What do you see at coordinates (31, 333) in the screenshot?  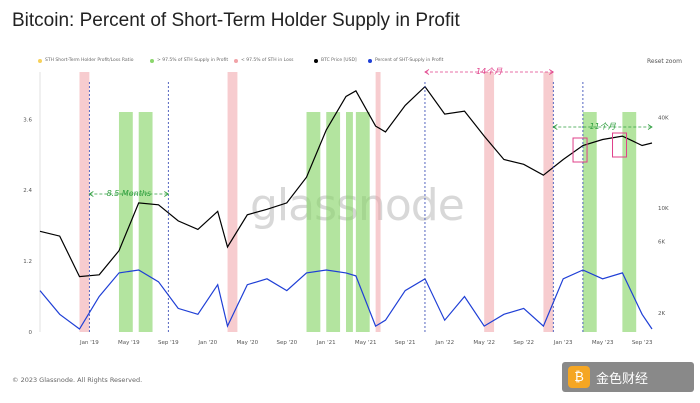 I see `y-left-tick-label: 0` at bounding box center [31, 333].